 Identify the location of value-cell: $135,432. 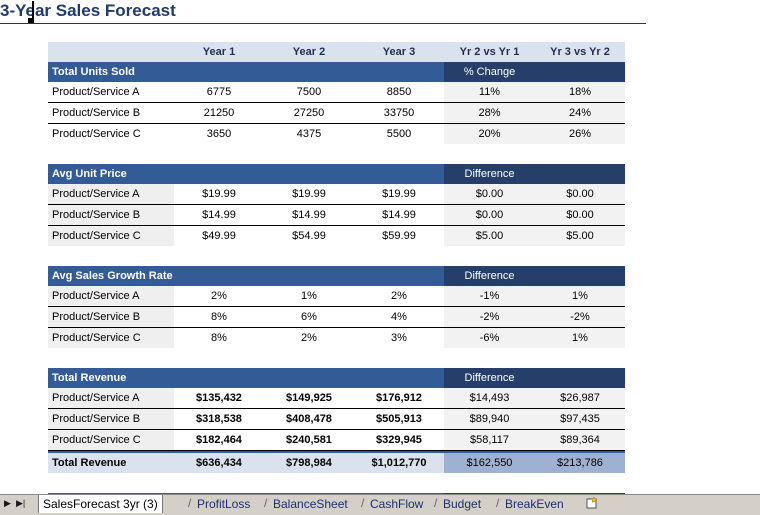
(219, 398).